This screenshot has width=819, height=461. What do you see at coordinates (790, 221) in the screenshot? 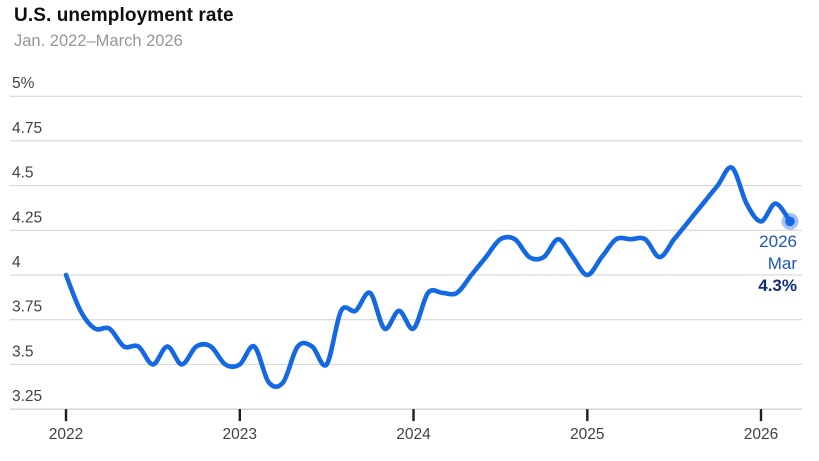
I see `end-point-dot` at bounding box center [790, 221].